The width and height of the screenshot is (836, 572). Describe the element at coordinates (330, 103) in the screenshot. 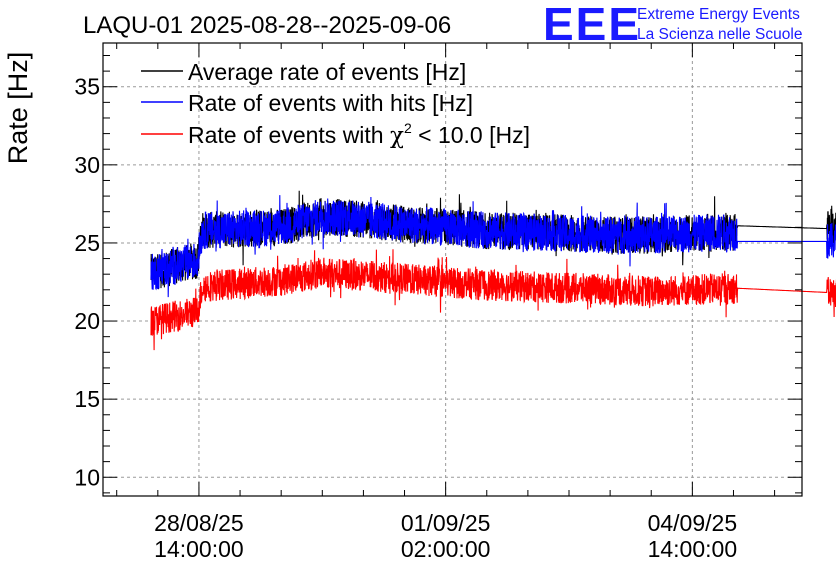

I see `legend-label-hits: Rate of events with hits [Hz]` at that location.